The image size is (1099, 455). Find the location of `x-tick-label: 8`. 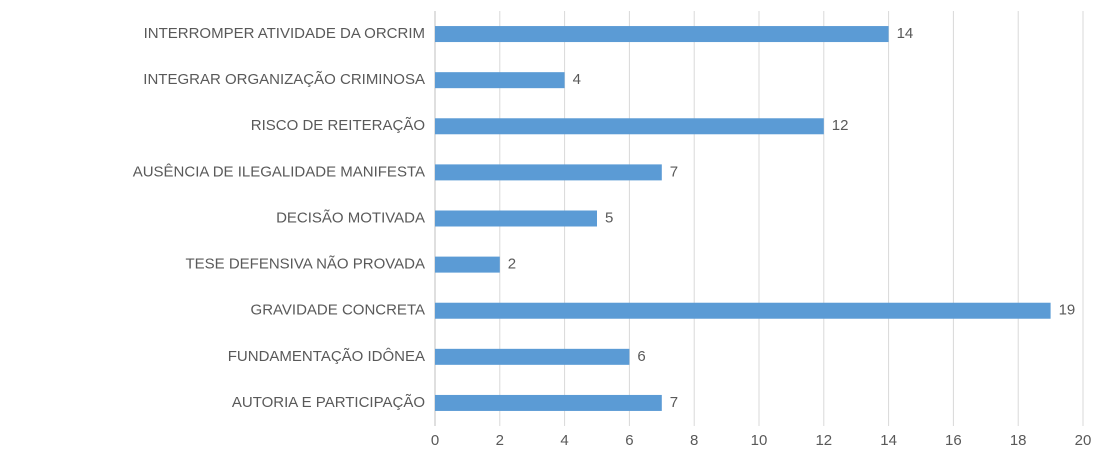

x-tick-label: 8 is located at coordinates (694, 440).